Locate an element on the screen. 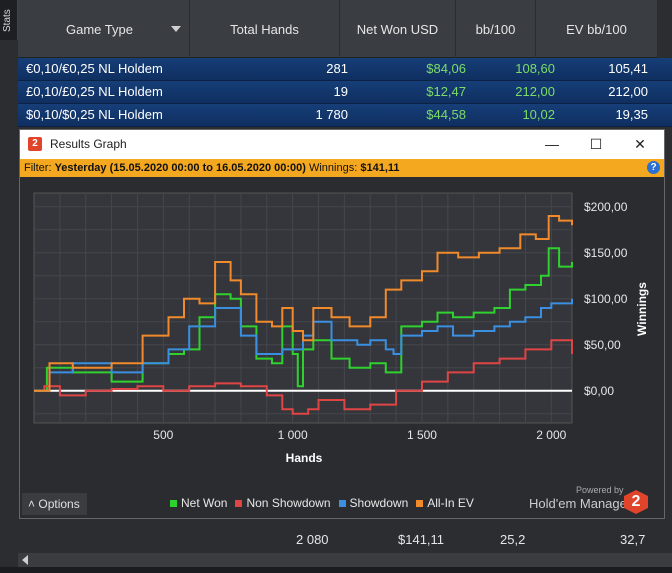 The height and width of the screenshot is (573, 672). legend-label: Showdown is located at coordinates (379, 503).